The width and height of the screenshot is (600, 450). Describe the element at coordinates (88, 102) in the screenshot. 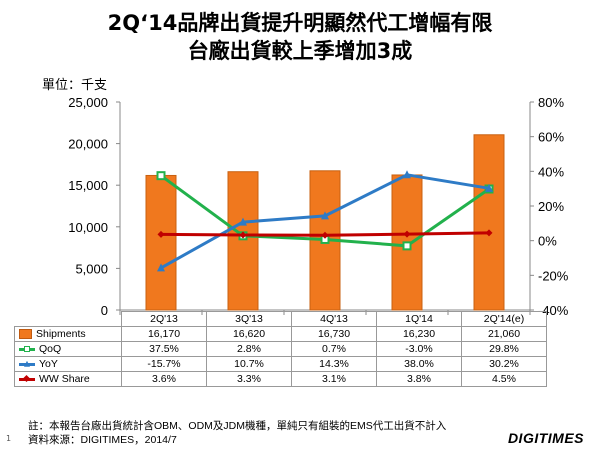

I see `y-left-tick-label: 25,000` at that location.